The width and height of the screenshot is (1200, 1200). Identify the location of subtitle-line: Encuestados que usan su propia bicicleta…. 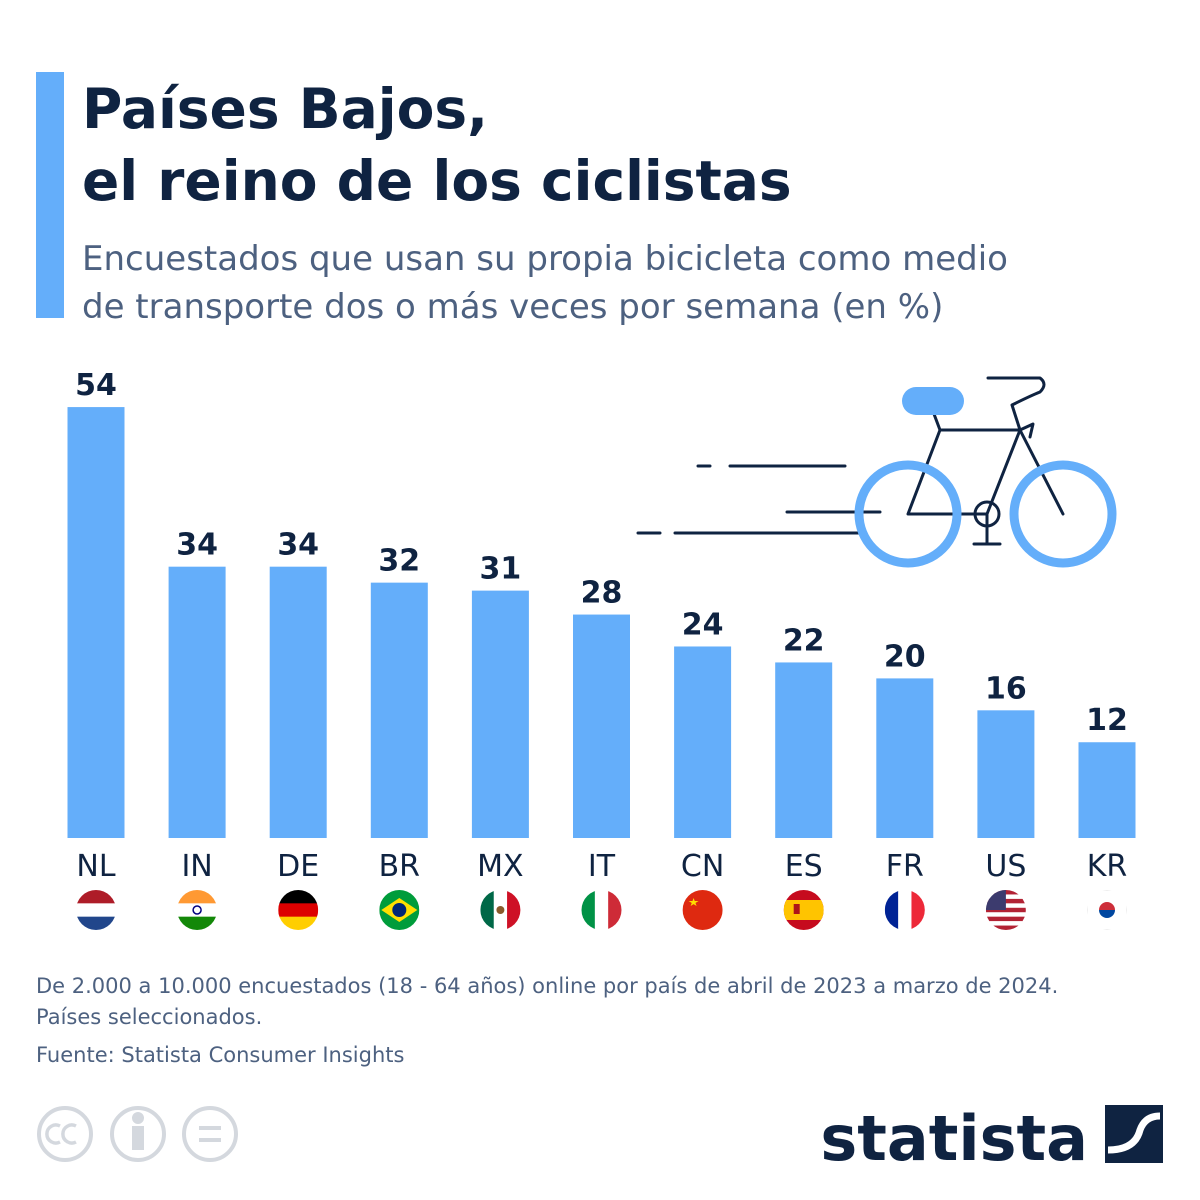
(545, 259).